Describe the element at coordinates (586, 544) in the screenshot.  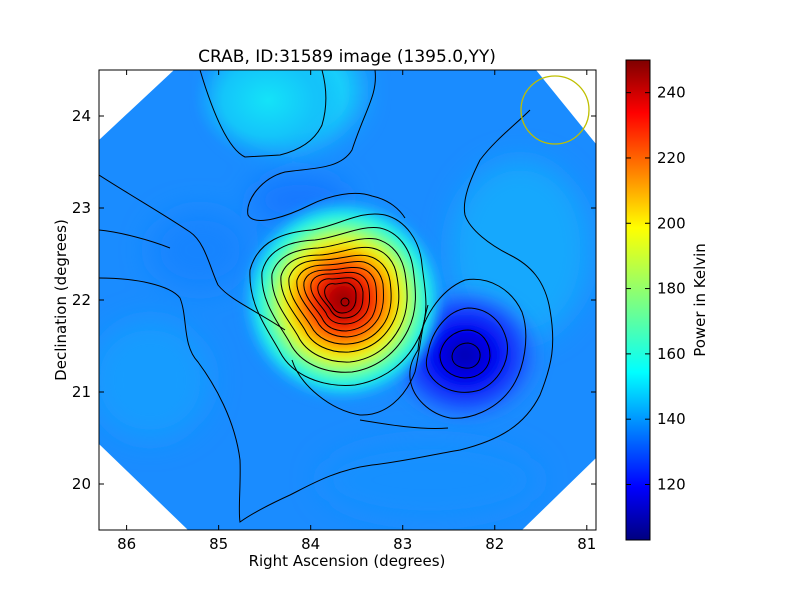
I see `x-tick-label: 81` at that location.